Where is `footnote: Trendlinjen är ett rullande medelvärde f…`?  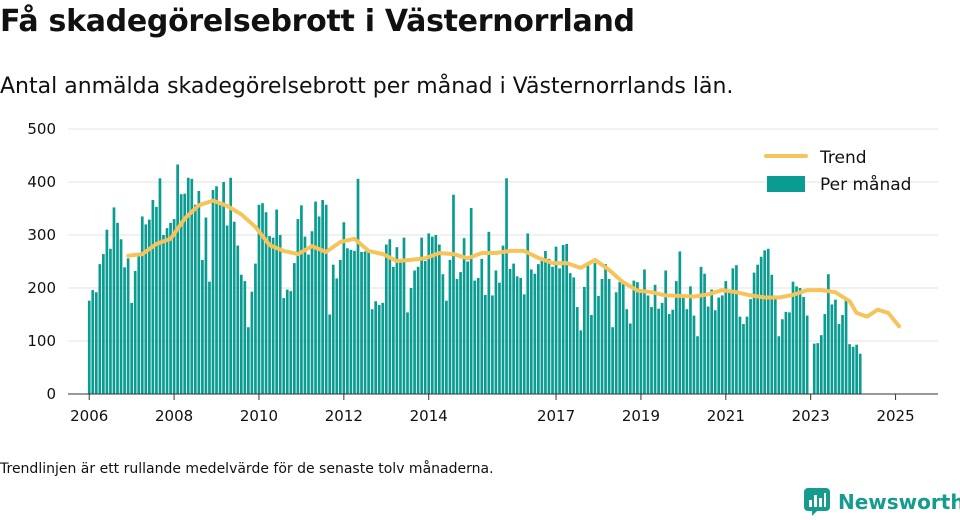 footnote: Trendlinjen är ett rullande medelvärde f… is located at coordinates (247, 469).